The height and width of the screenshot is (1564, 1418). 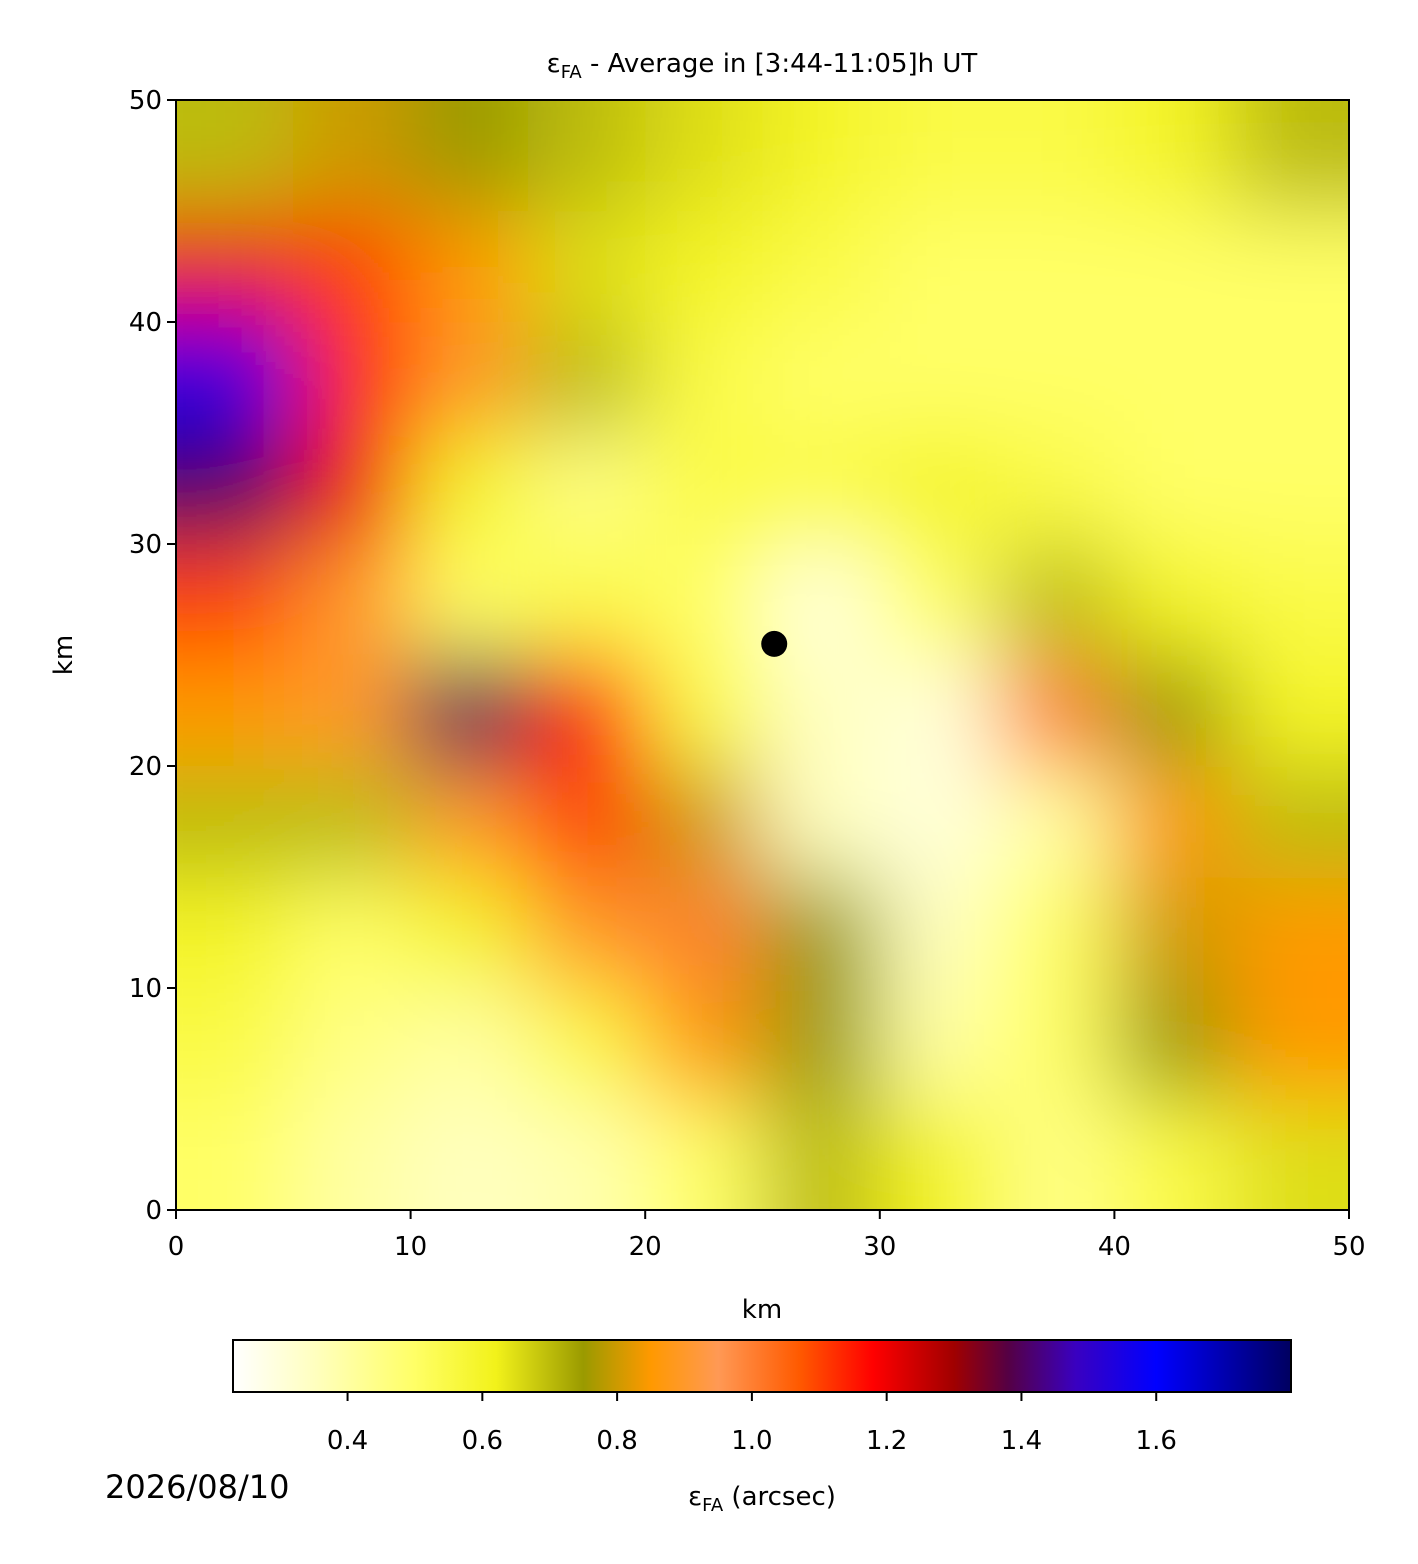 I want to click on y-tick-label: 10, so click(x=145, y=989).